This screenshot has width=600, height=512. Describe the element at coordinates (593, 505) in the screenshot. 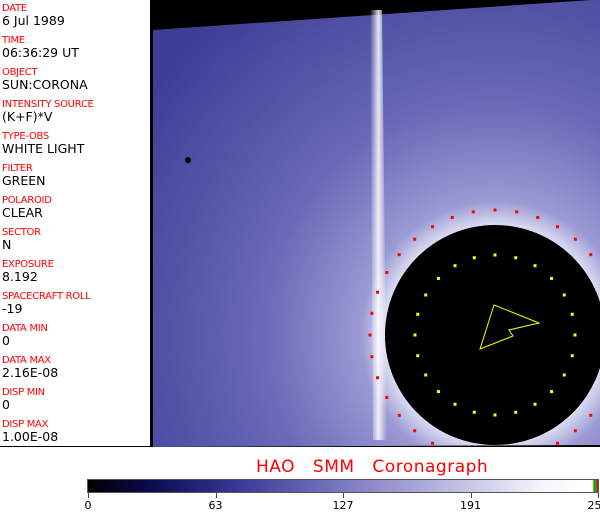

I see `colorbar-tick-label: 255` at that location.